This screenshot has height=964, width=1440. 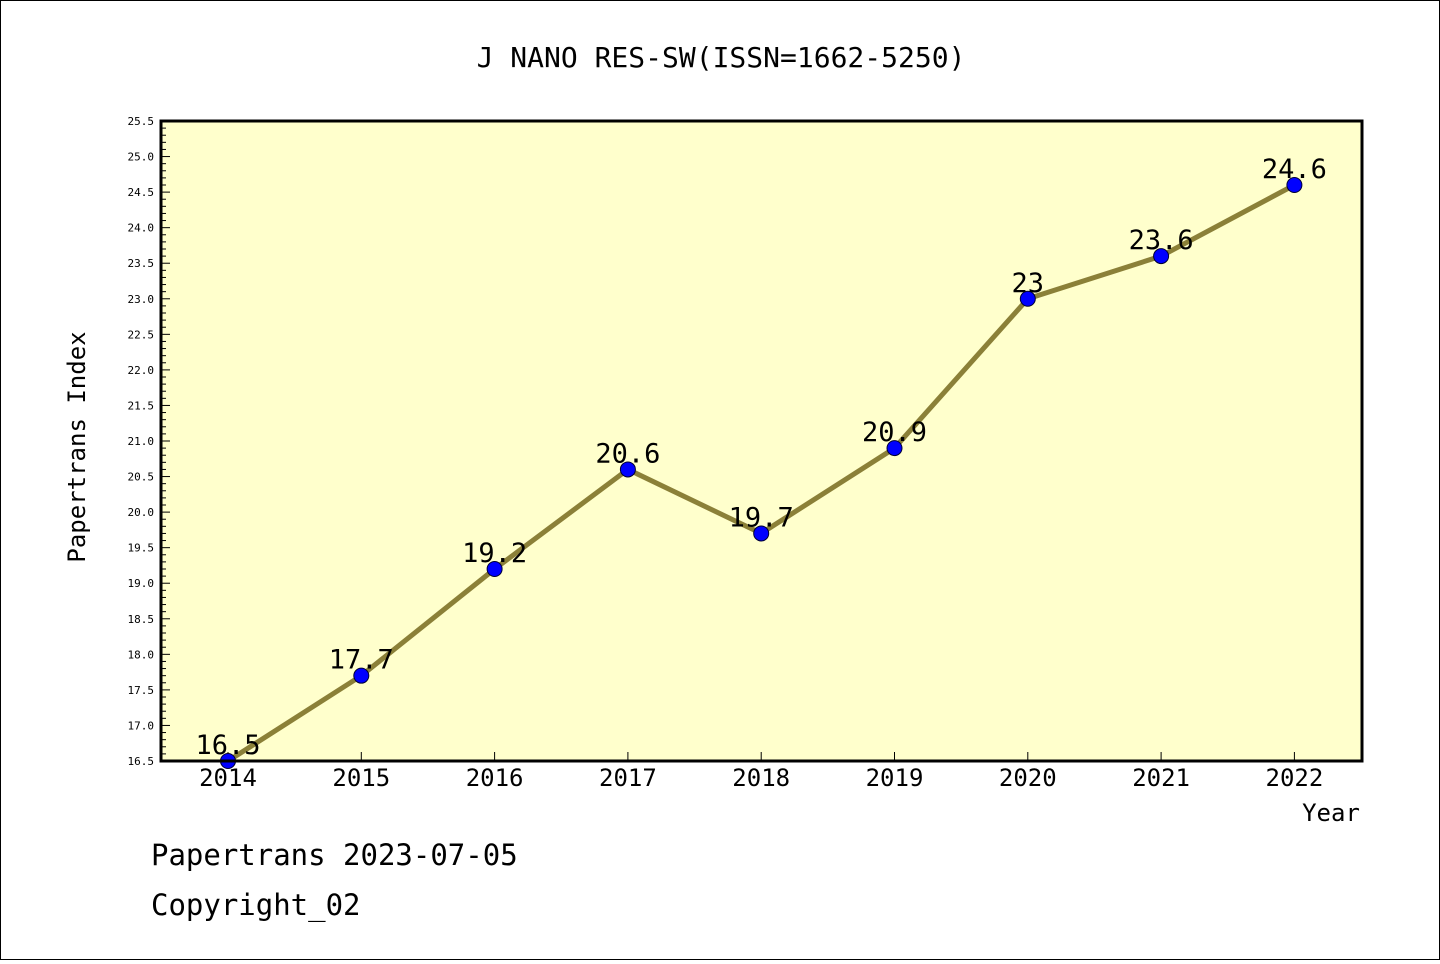 What do you see at coordinates (141, 157) in the screenshot?
I see `y-tick-label: 25.0` at bounding box center [141, 157].